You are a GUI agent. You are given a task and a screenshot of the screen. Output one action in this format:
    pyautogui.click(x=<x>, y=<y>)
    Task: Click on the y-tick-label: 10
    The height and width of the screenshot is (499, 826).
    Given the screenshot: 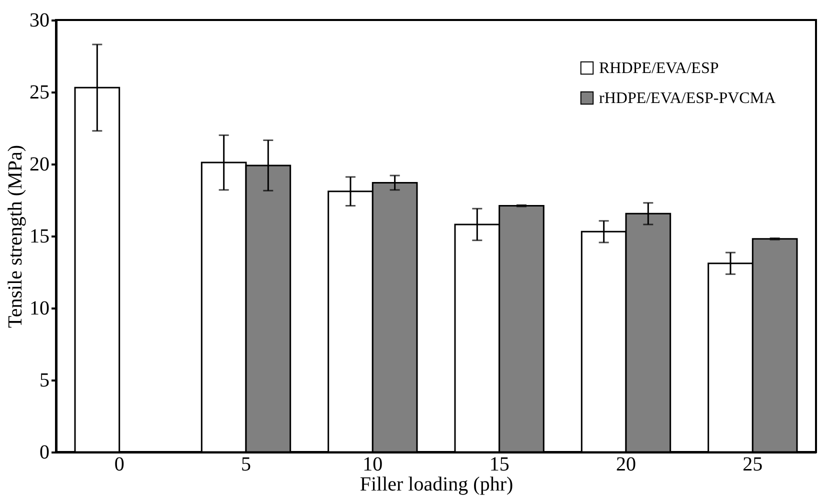 What is the action you would take?
    pyautogui.click(x=40, y=309)
    